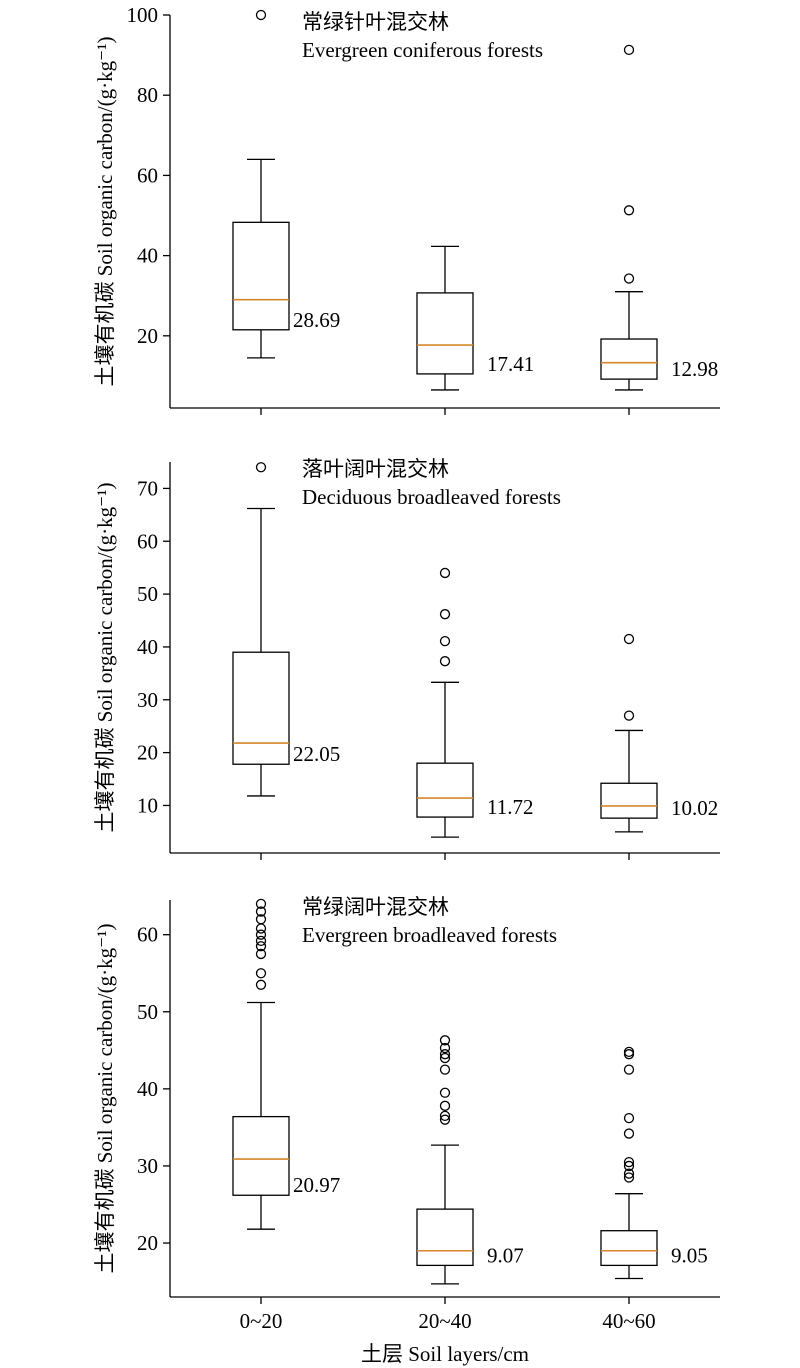 This screenshot has height=1368, width=800. Describe the element at coordinates (431, 497) in the screenshot. I see `panel-title-en: Deciduous broadleaved forests` at that location.